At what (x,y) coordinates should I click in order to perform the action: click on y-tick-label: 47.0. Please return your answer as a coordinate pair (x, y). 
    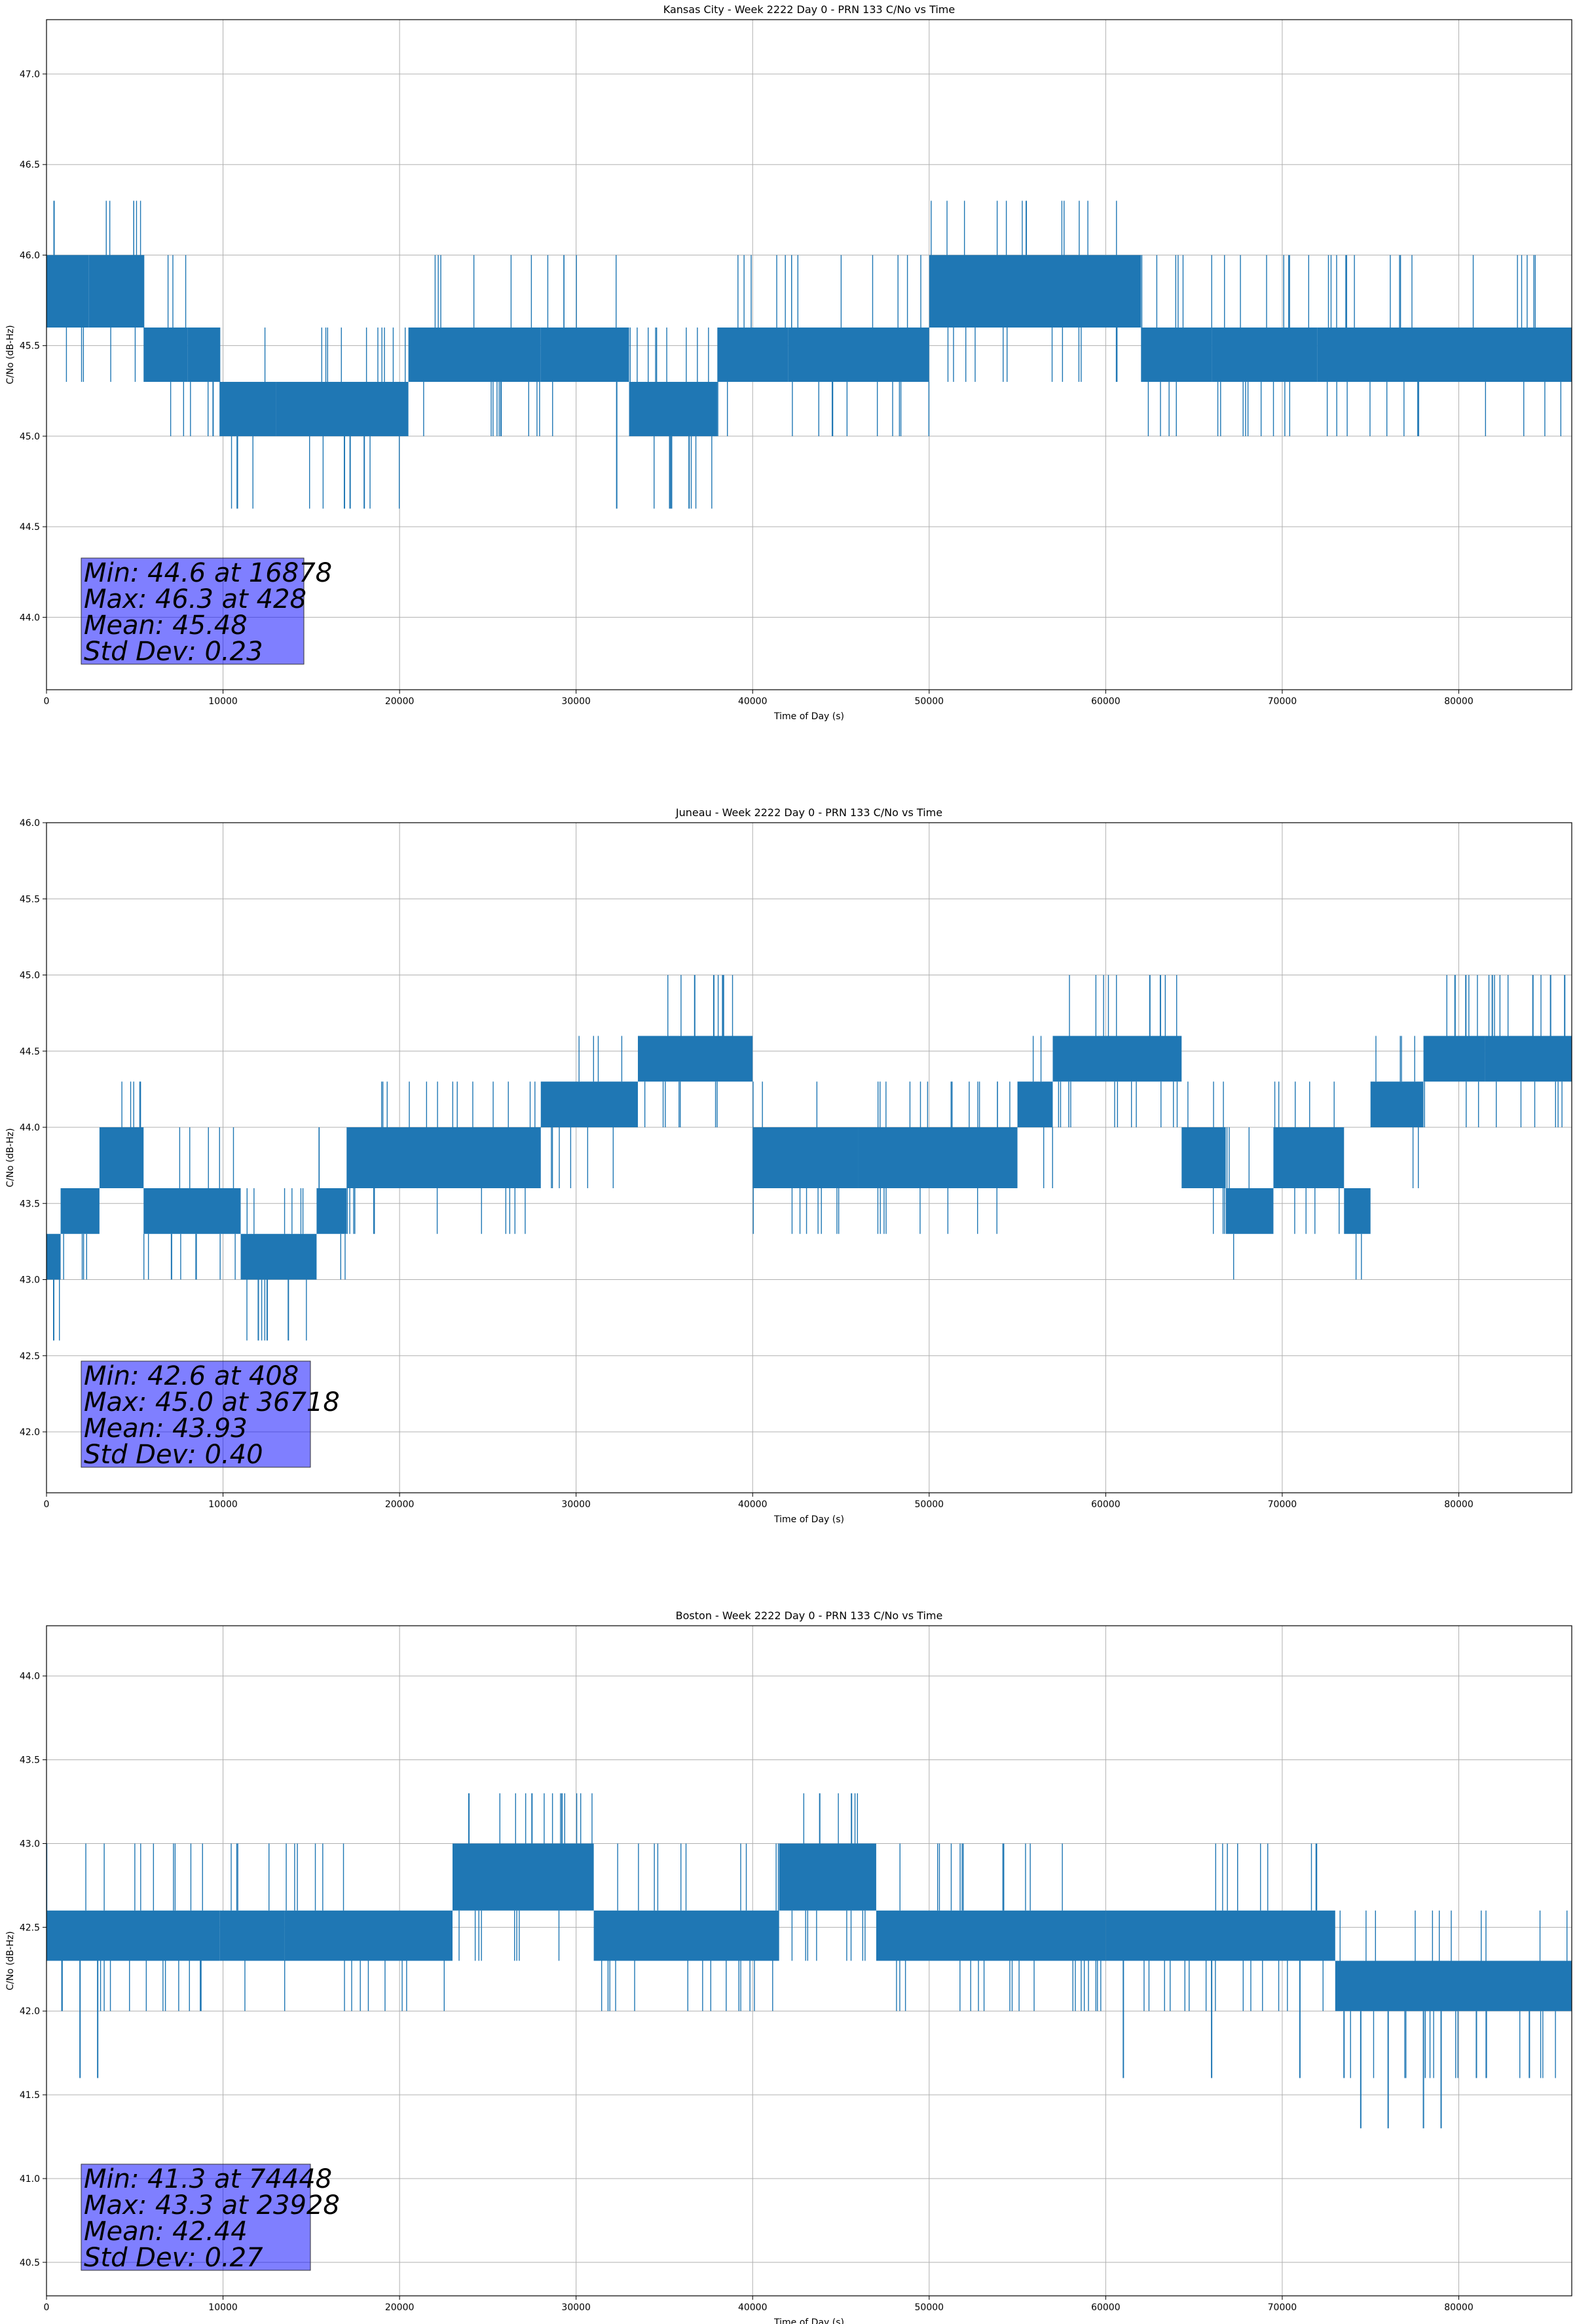
    Looking at the image, I should click on (30, 74).